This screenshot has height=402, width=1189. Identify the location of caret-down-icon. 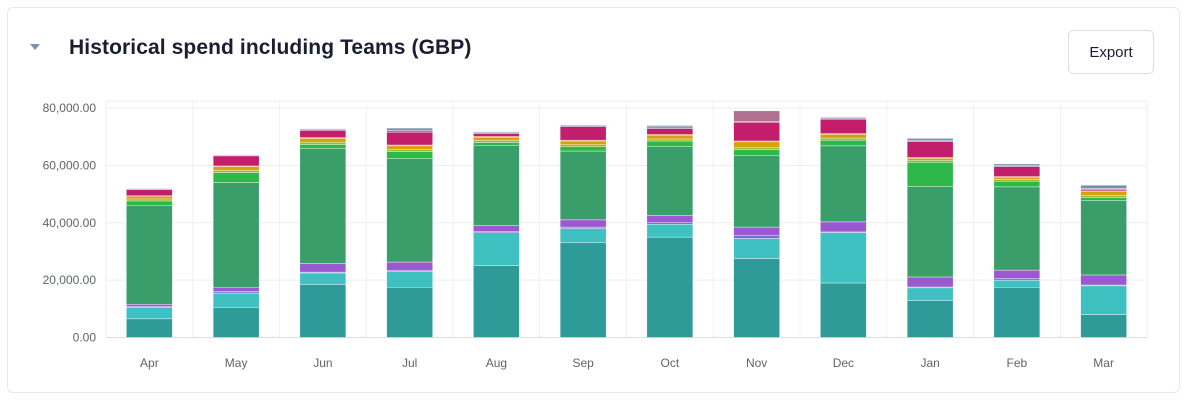
(35, 47).